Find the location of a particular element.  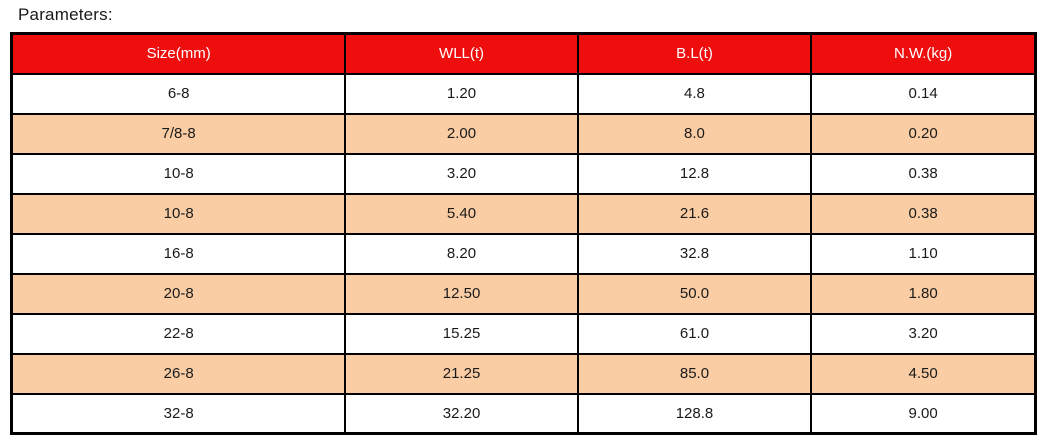

table-row: 10-8 5.40 21.6 0.38 is located at coordinates (523, 213).